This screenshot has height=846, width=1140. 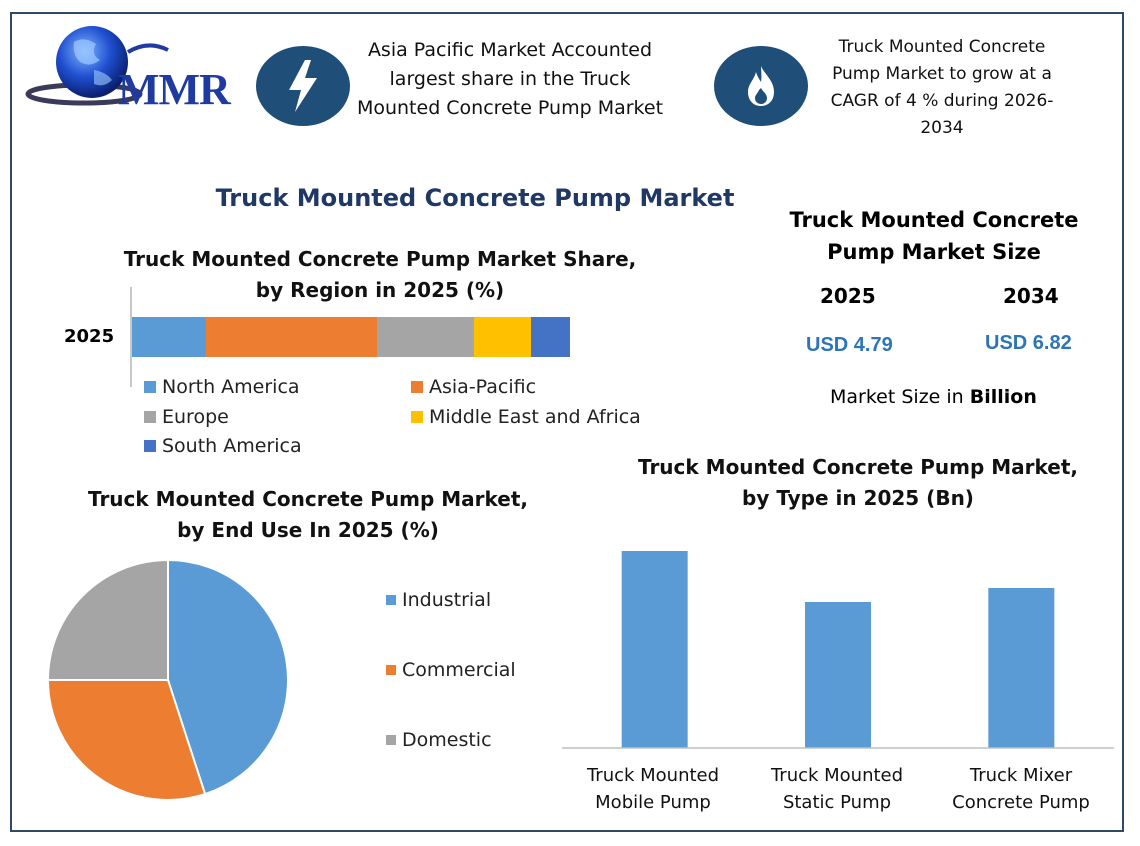 I want to click on legend-south-america: South America, so click(x=223, y=446).